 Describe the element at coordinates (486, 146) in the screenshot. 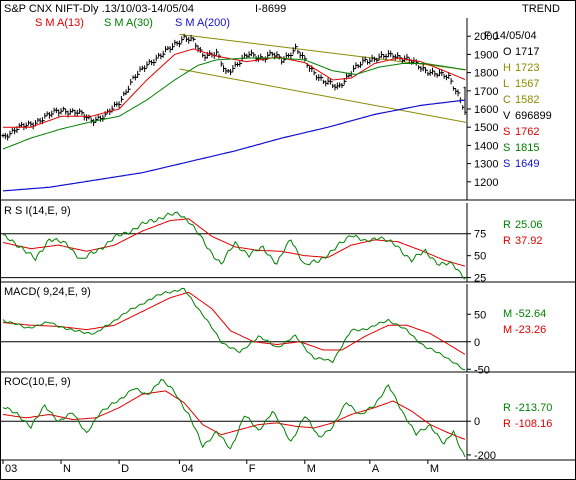

I see `y-tick-label: 1400` at that location.